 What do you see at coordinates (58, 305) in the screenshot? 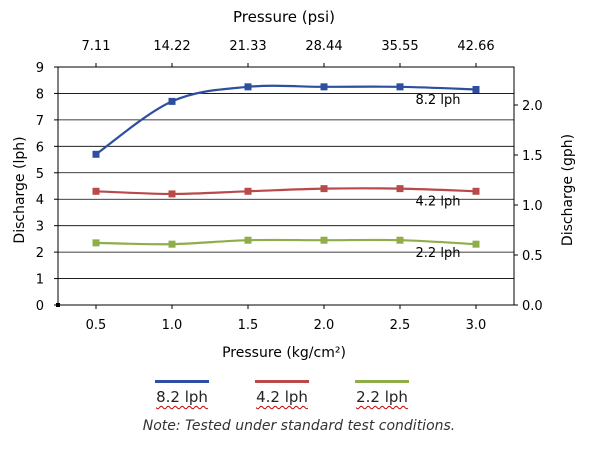
I see `origin-marker` at bounding box center [58, 305].